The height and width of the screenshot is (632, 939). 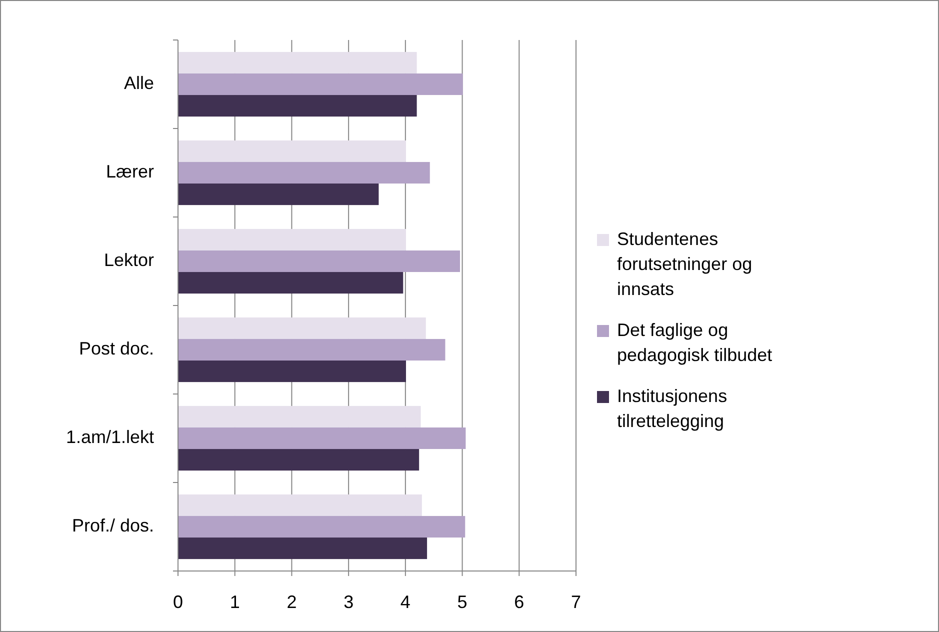 What do you see at coordinates (110, 437) in the screenshot?
I see `y-tick-label: 1.am/1.lekt` at bounding box center [110, 437].